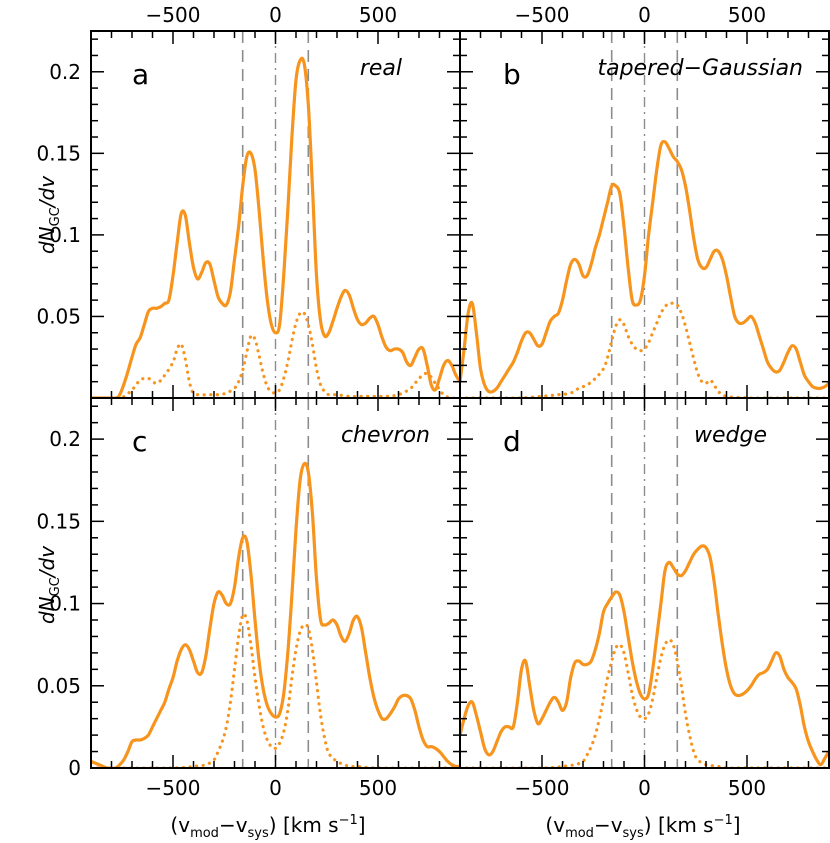 The height and width of the screenshot is (843, 830). I want to click on panel-letter-b: b, so click(512, 74).